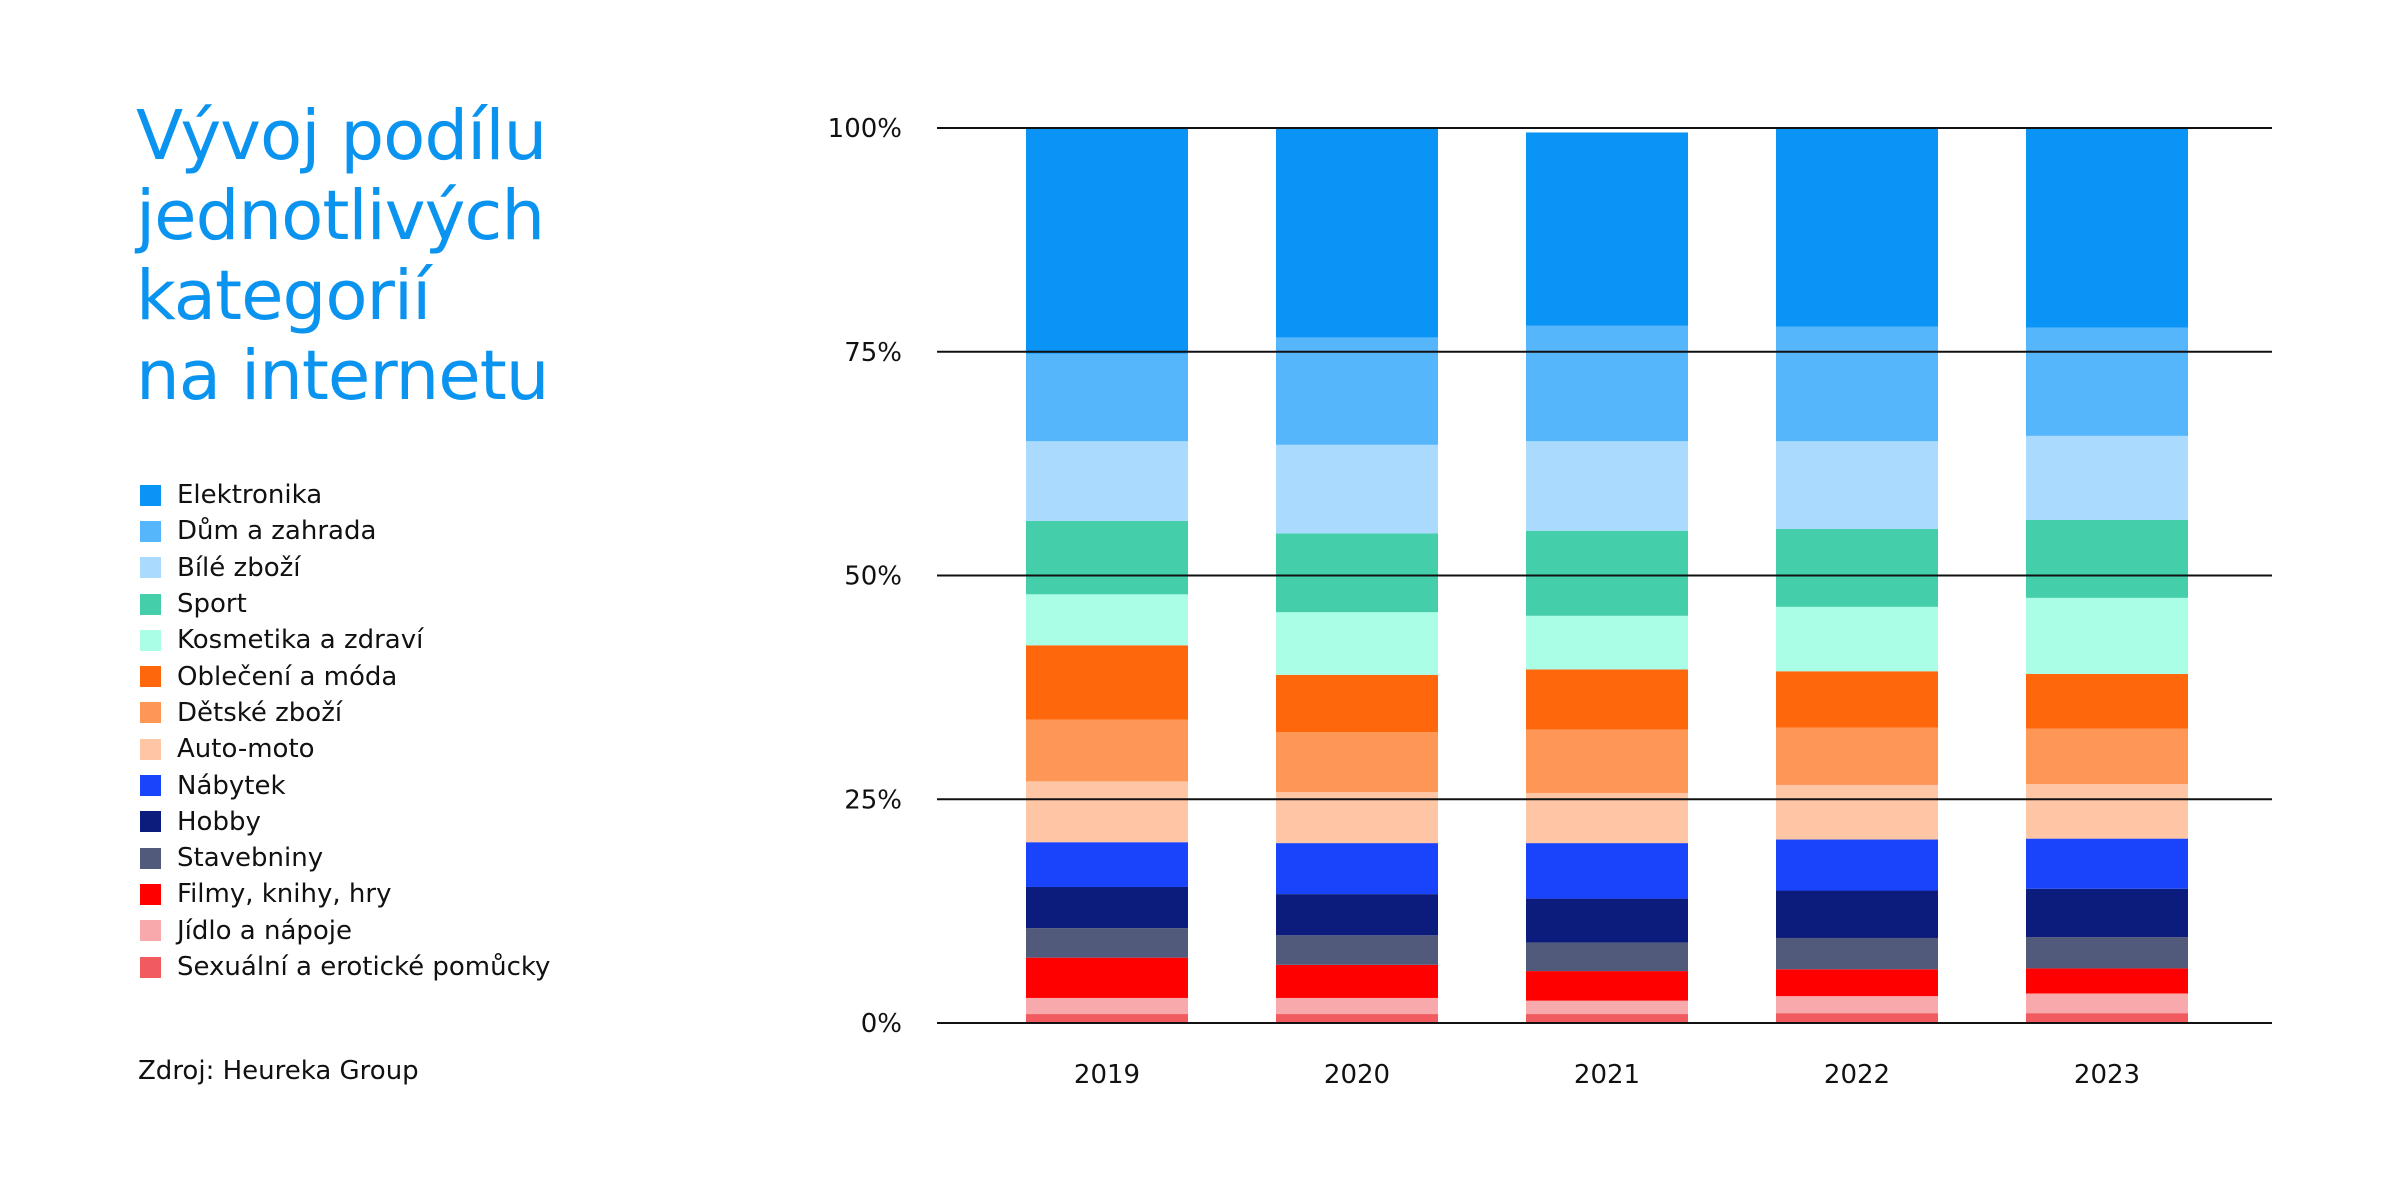  What do you see at coordinates (345, 858) in the screenshot?
I see `legend-item: Stavebniny` at bounding box center [345, 858].